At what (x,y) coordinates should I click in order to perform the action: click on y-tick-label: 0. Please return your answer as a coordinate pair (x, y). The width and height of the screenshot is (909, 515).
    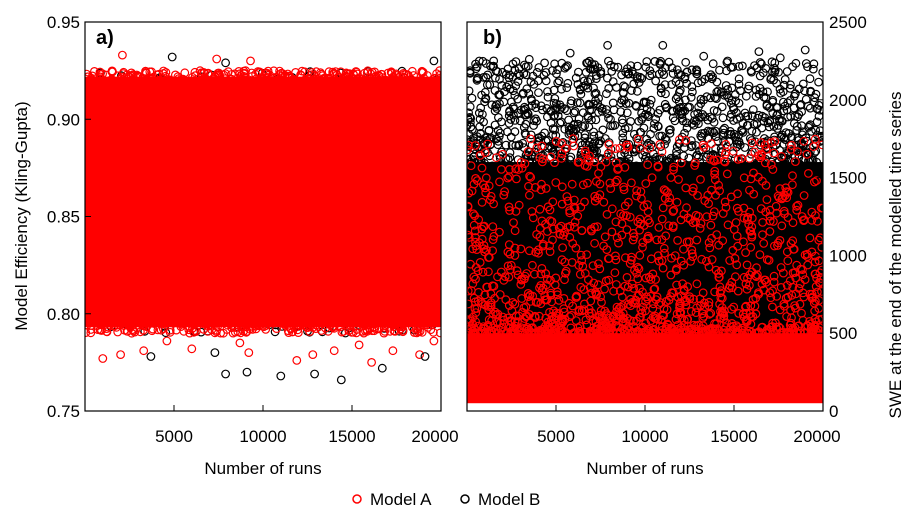
    Looking at the image, I should click on (833, 411).